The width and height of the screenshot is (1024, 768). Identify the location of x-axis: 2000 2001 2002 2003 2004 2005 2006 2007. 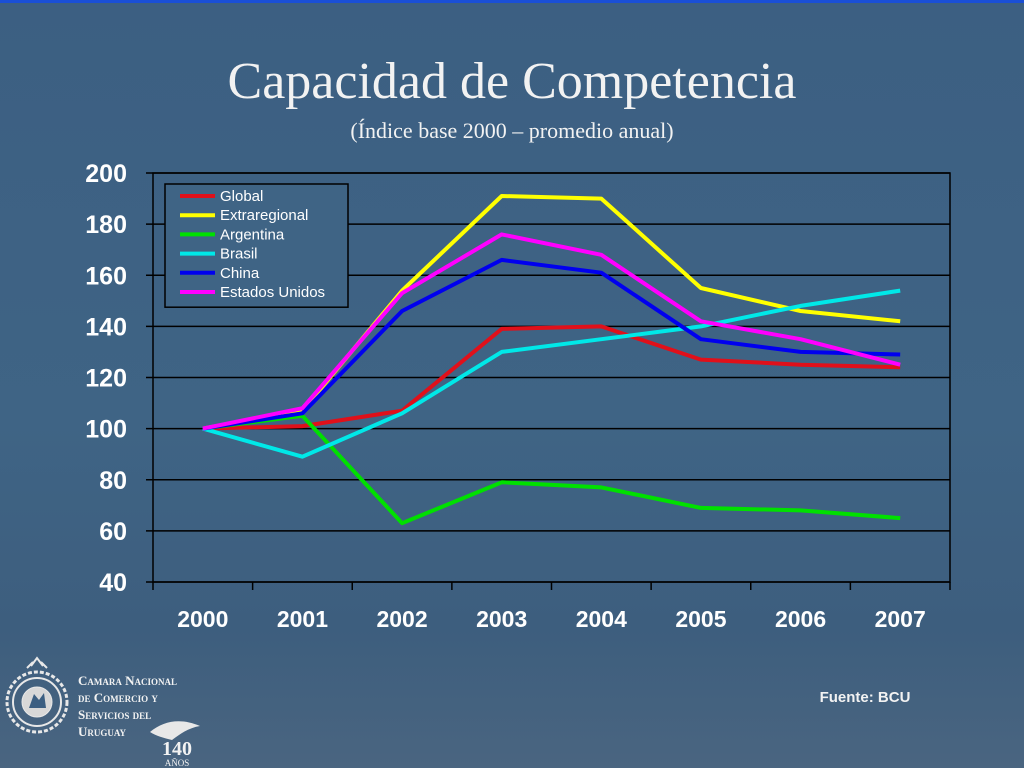
(551, 607).